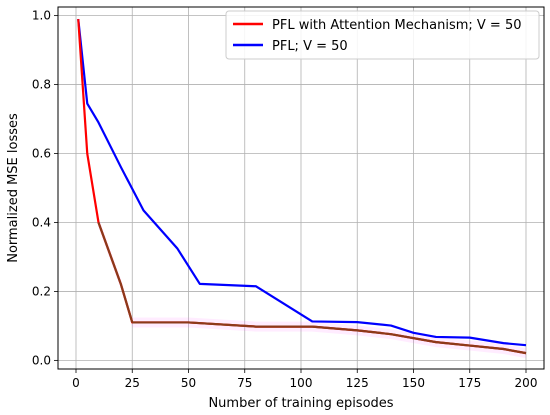 This screenshot has width=550, height=415. I want to click on y-tick-label: 0.8, so click(41, 85).